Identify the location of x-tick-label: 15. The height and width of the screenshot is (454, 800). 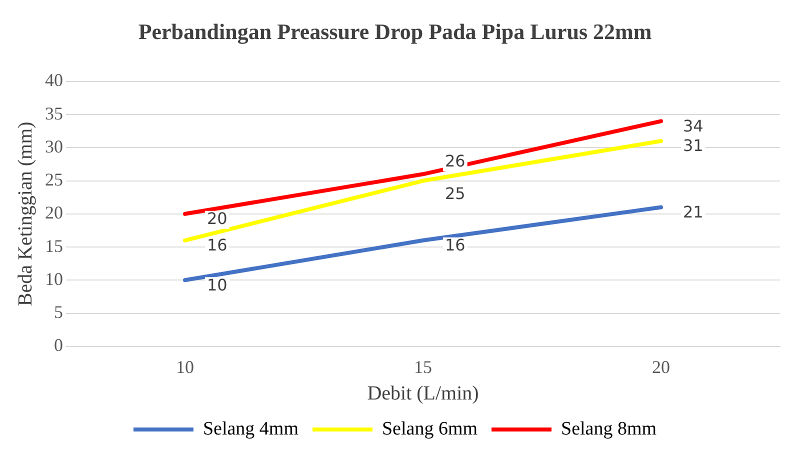
(423, 366).